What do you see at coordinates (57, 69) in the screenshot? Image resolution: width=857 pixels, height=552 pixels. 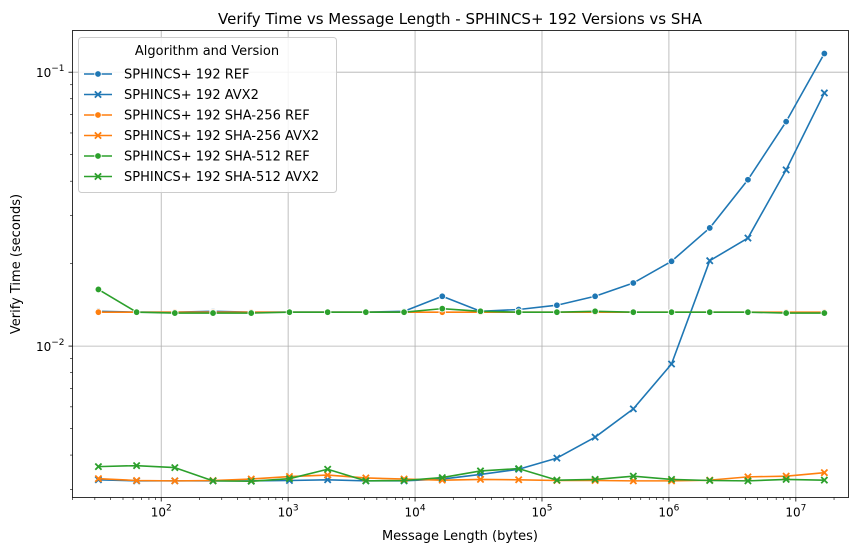 I see `y-tick-exponent: −1` at bounding box center [57, 69].